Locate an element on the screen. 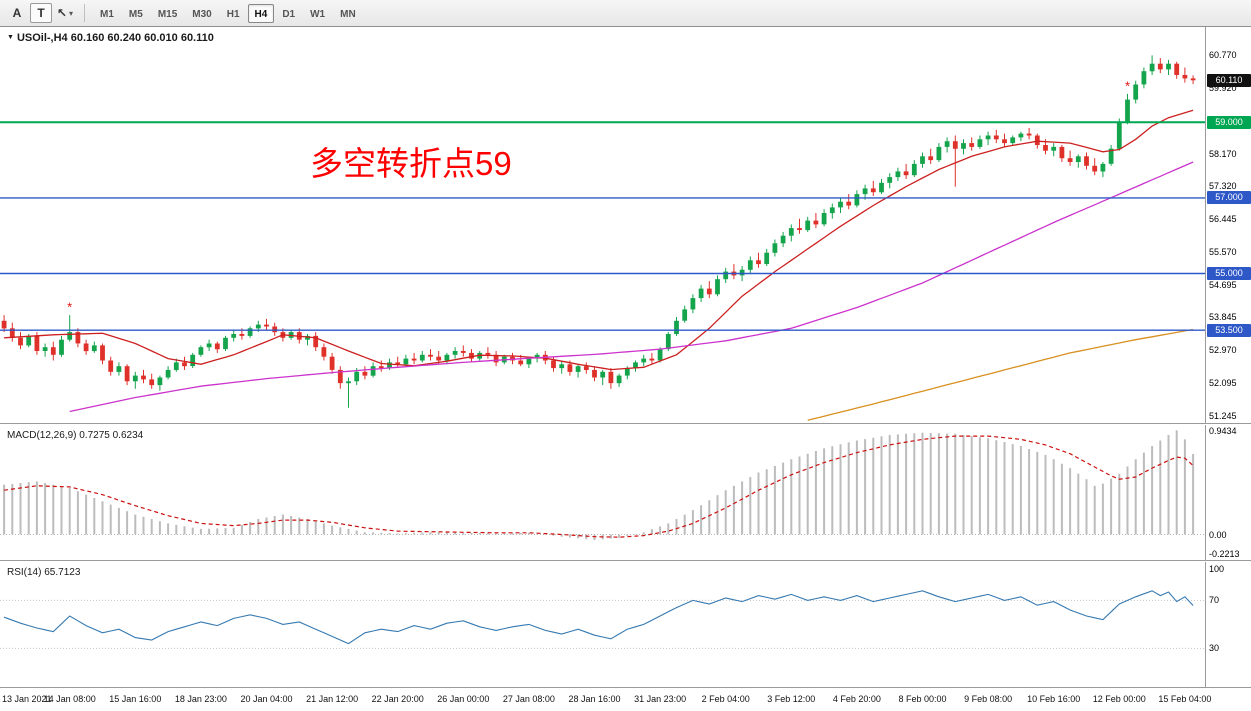 Image resolution: width=1251 pixels, height=711 pixels. price-level-badge: 59.000 is located at coordinates (1229, 122).